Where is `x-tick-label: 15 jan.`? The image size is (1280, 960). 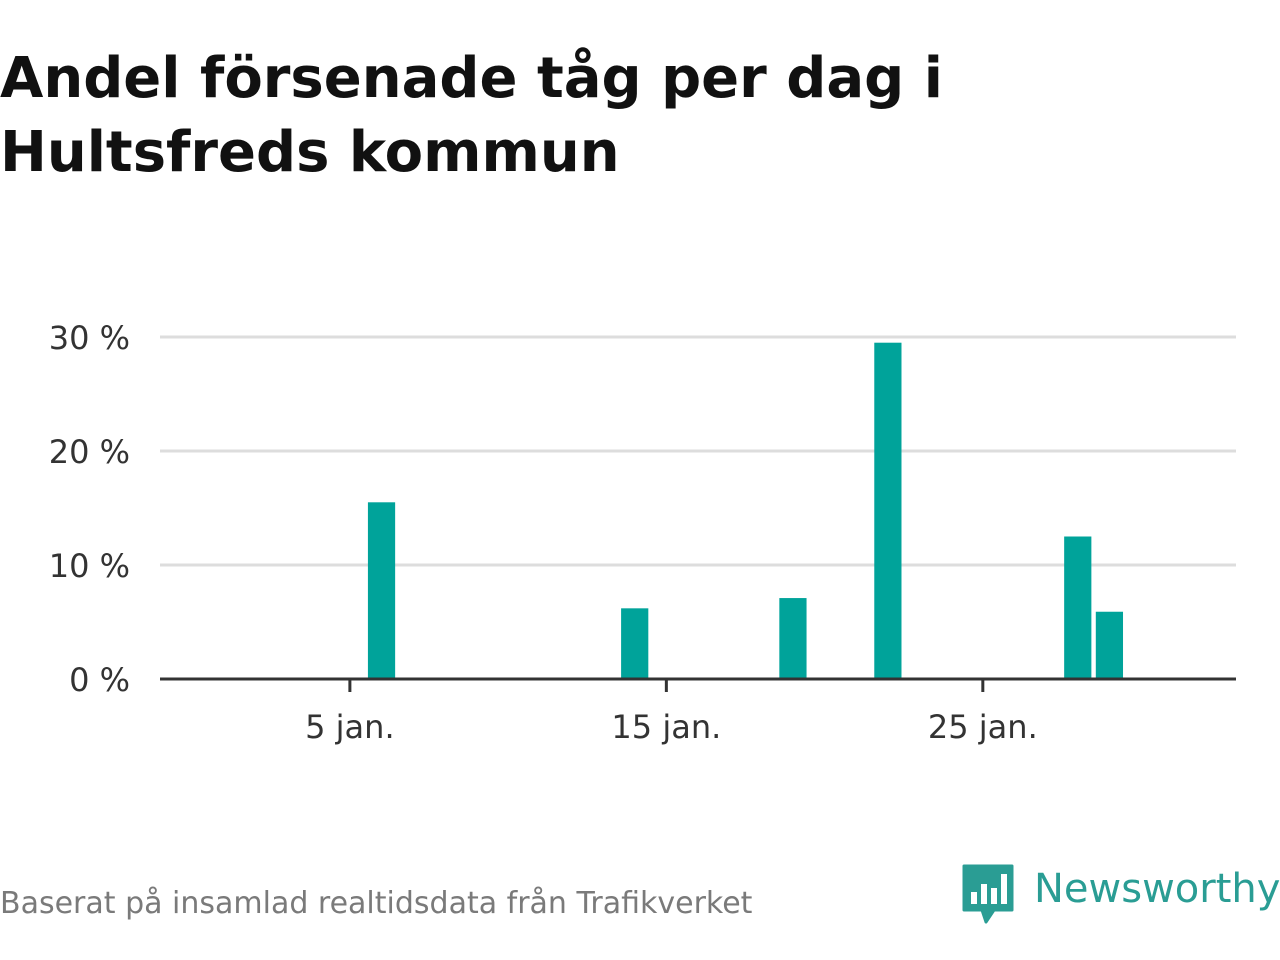
x-tick-label: 15 jan. is located at coordinates (666, 727).